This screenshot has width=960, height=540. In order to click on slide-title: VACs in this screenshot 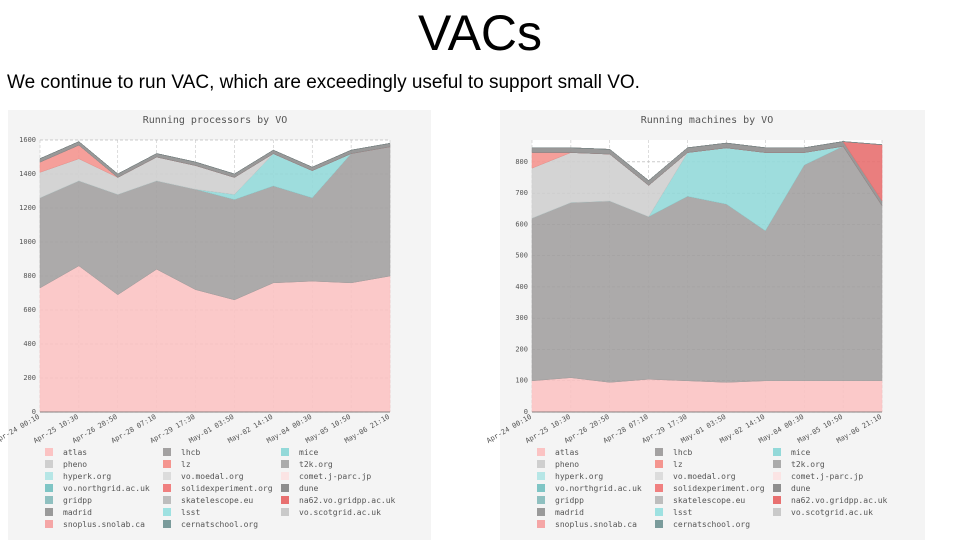, I will do `click(480, 33)`.